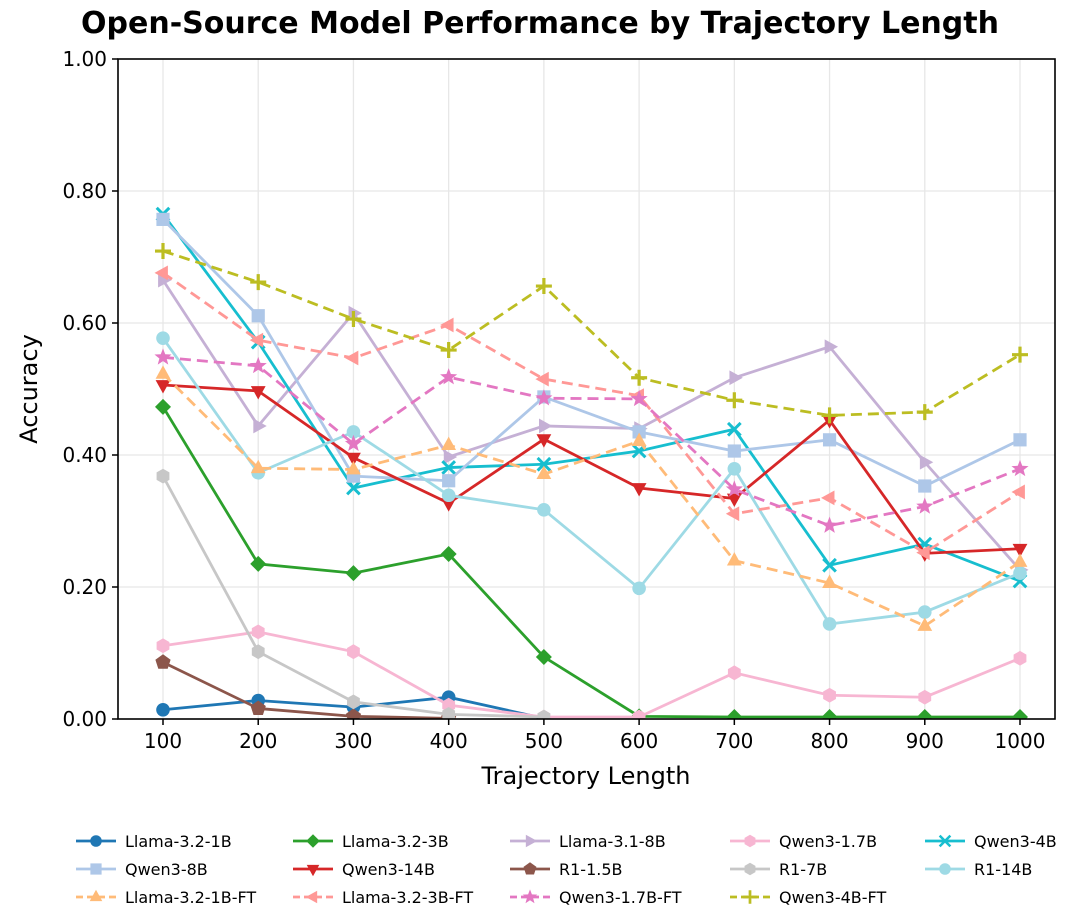  Describe the element at coordinates (833, 897) in the screenshot. I see `legend-label: Qwen3-4B-FT` at that location.